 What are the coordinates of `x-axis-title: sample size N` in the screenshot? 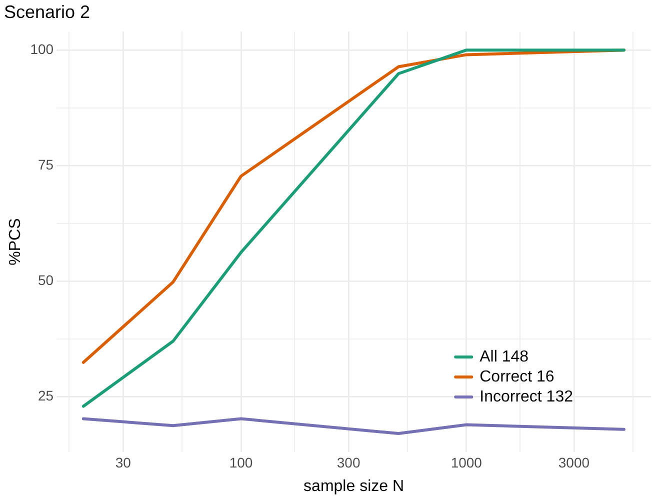 It's located at (354, 486).